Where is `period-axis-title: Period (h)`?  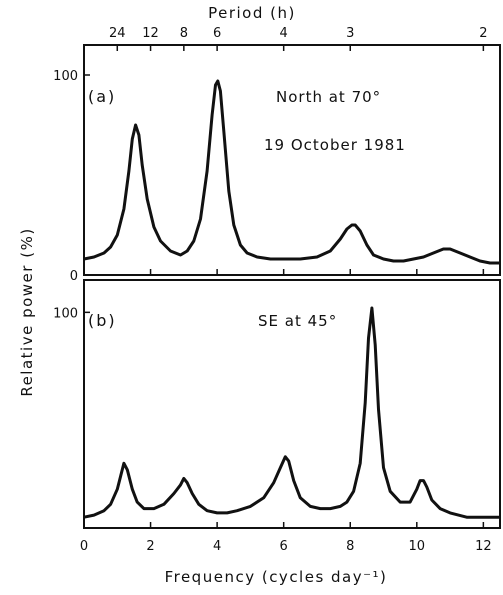 period-axis-title: Period (h) is located at coordinates (252, 13).